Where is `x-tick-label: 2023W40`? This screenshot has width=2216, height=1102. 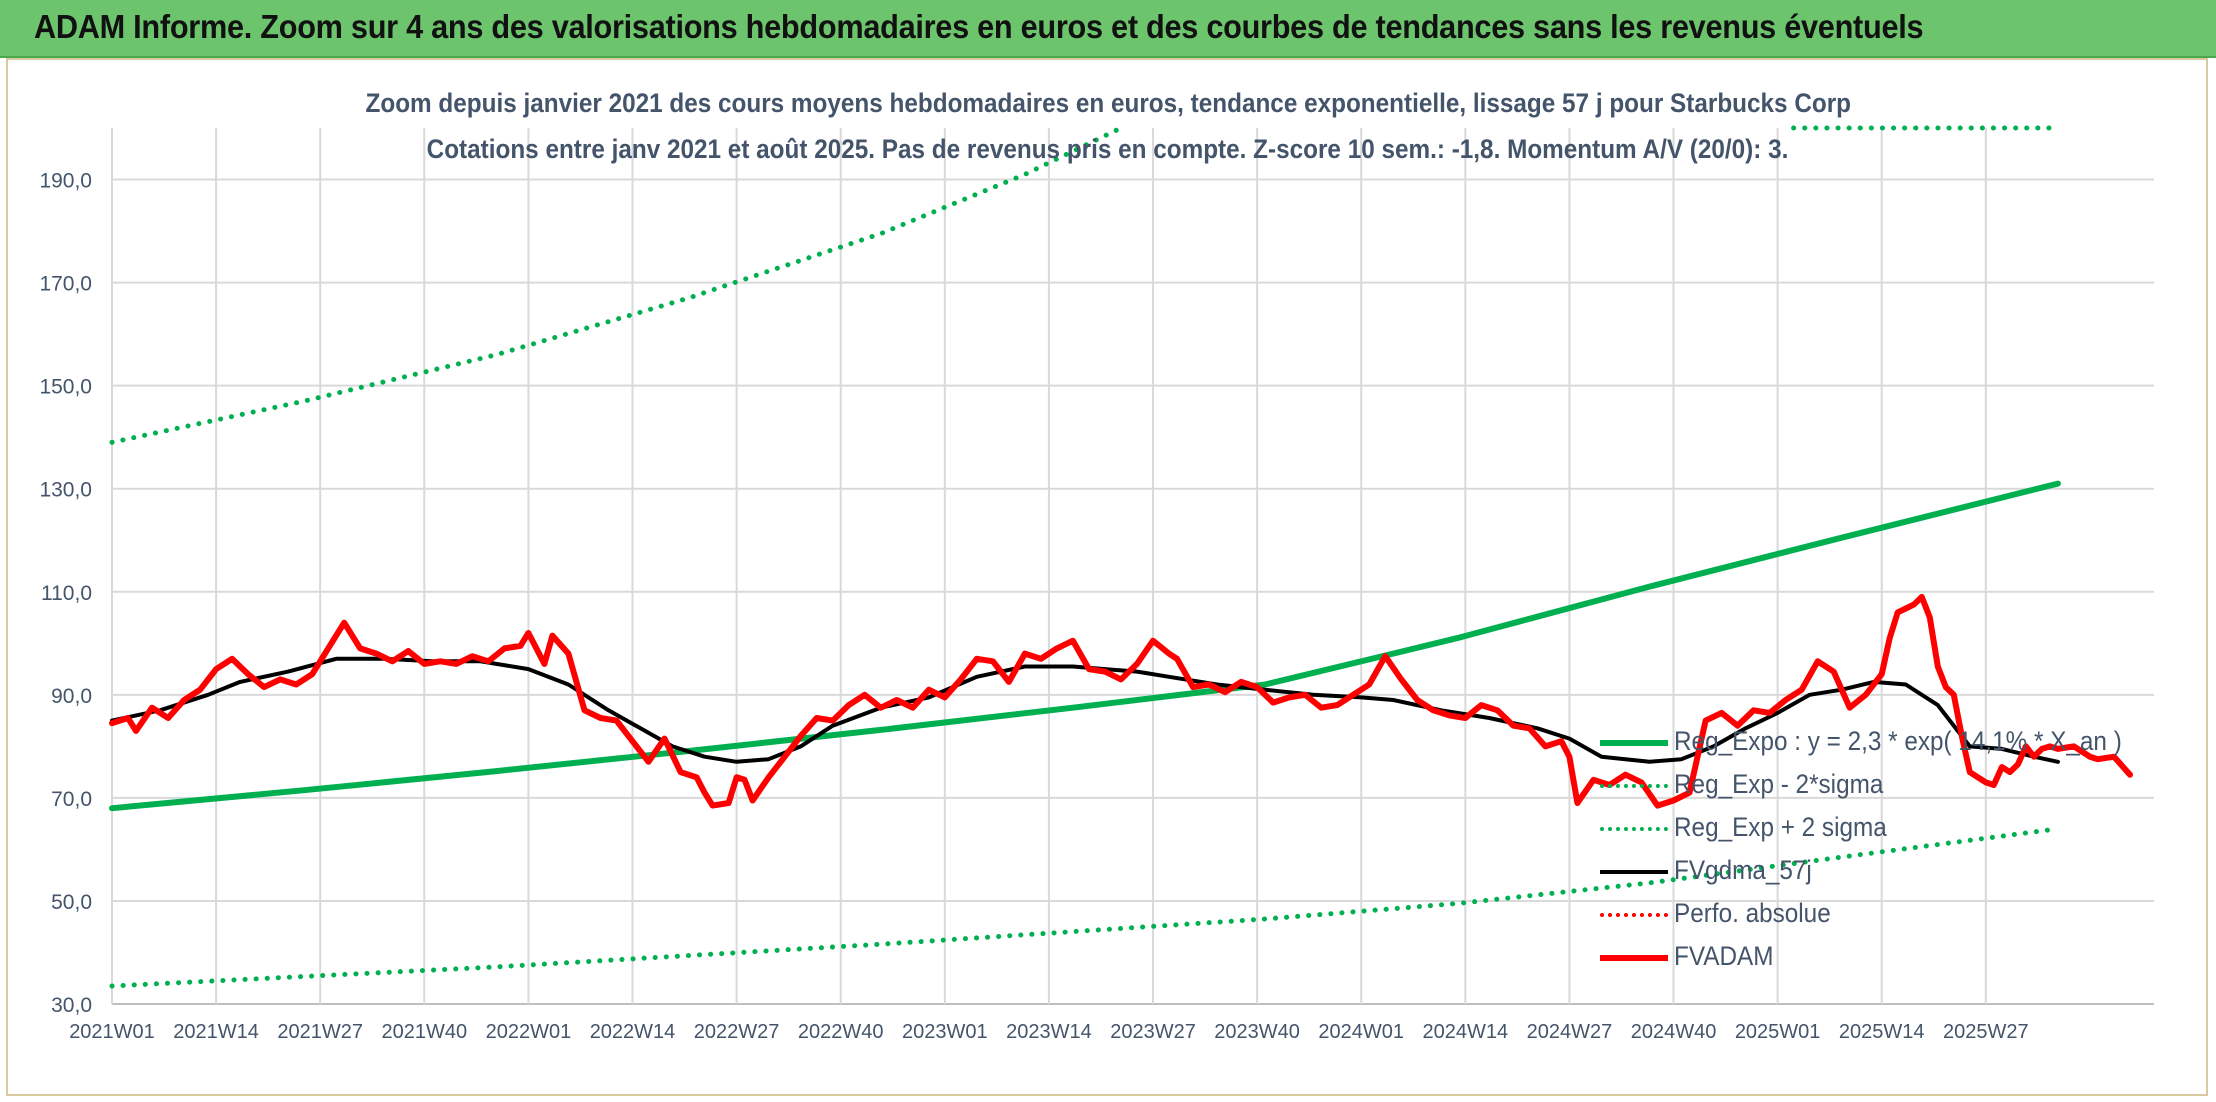 x-tick-label: 2023W40 is located at coordinates (1257, 1032).